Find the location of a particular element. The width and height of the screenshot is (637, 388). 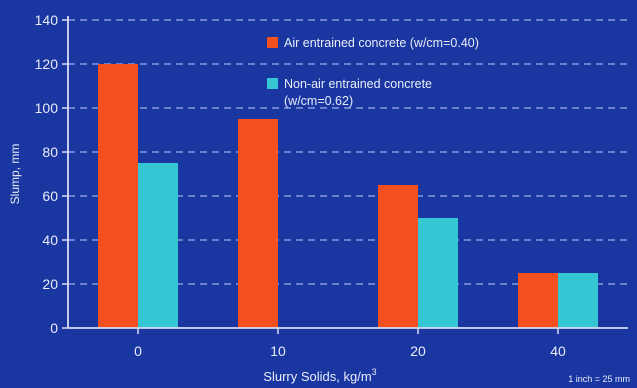

unit-note: 1 inch = 25 mm is located at coordinates (599, 379).